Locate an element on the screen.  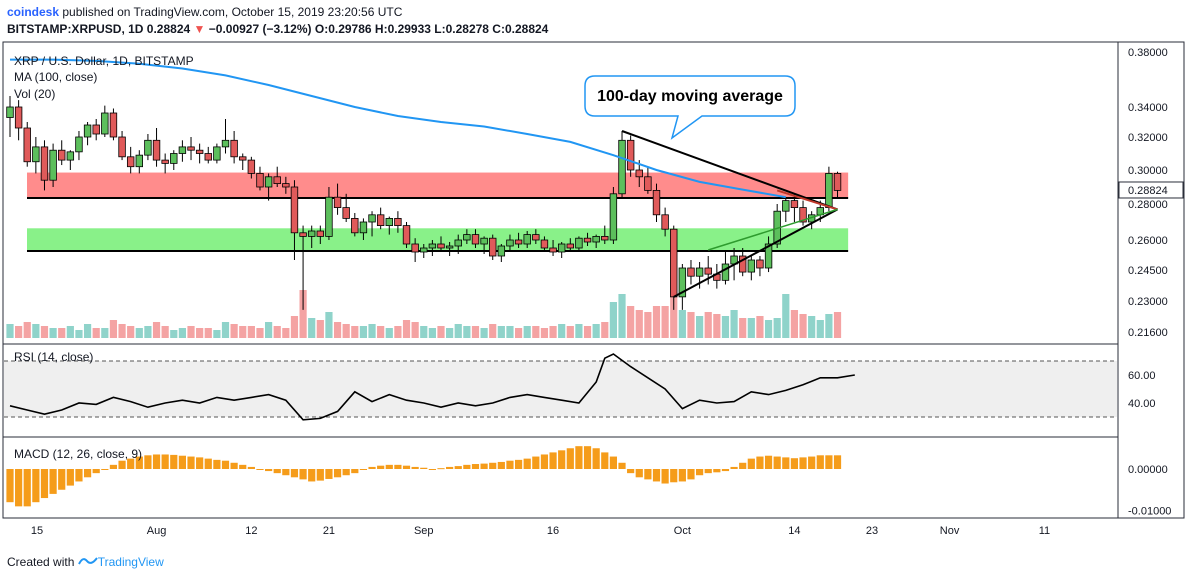
vol-label: Vol (20) is located at coordinates (35, 94).